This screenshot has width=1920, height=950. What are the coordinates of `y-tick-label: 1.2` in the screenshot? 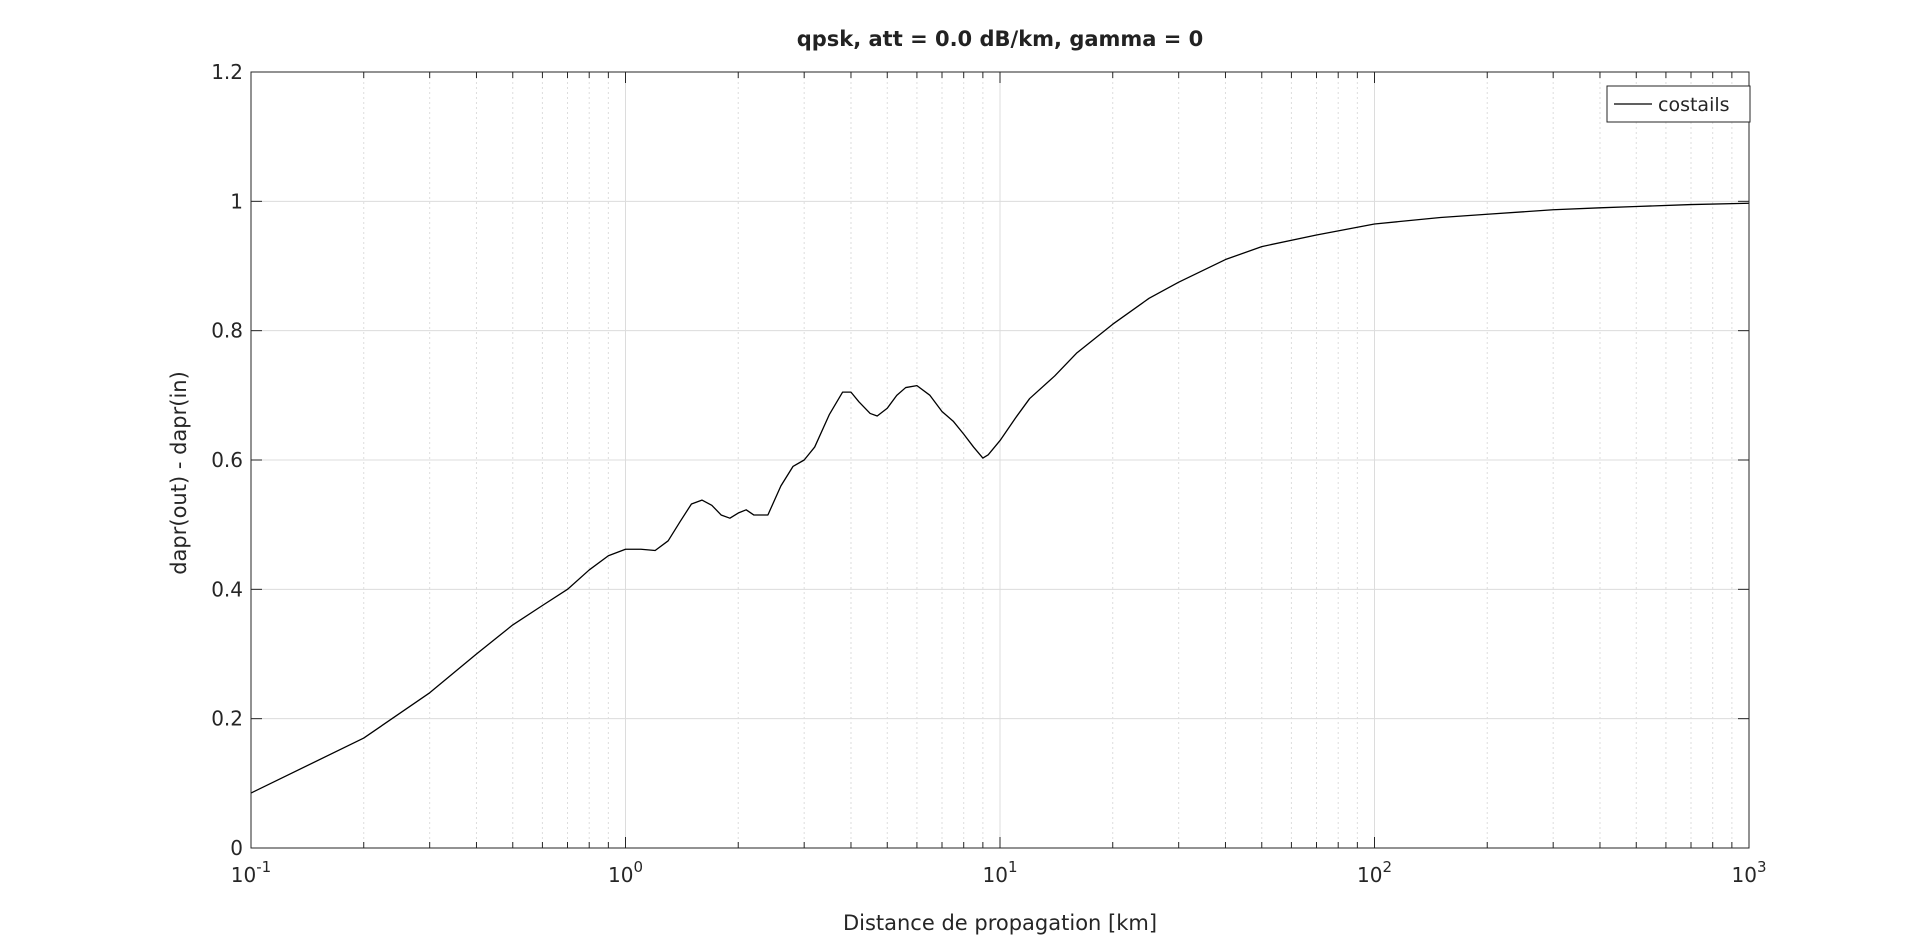 It's located at (227, 72).